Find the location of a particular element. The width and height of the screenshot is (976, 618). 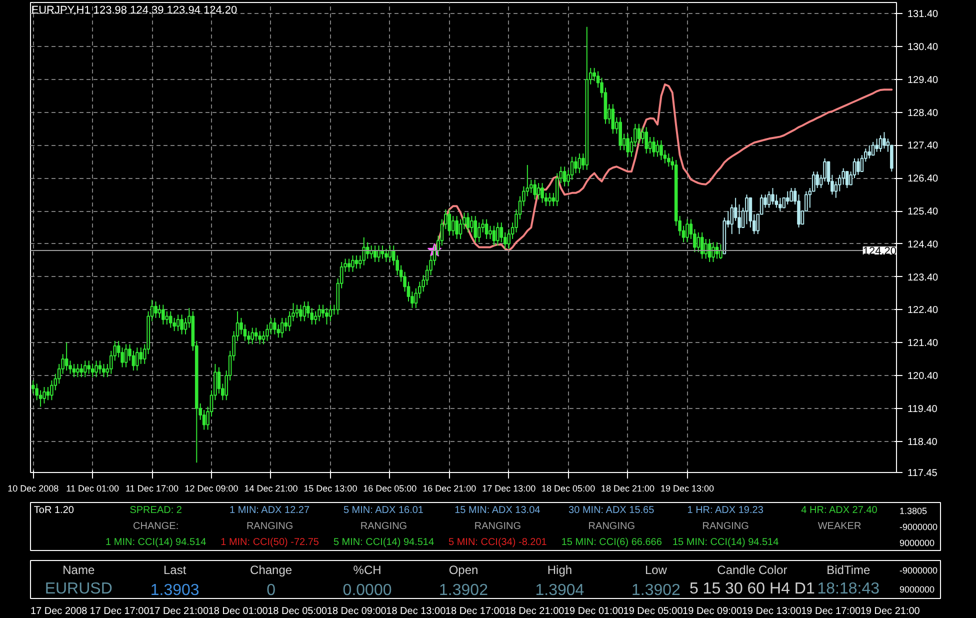

text: ToR 1.20 is located at coordinates (54, 510).